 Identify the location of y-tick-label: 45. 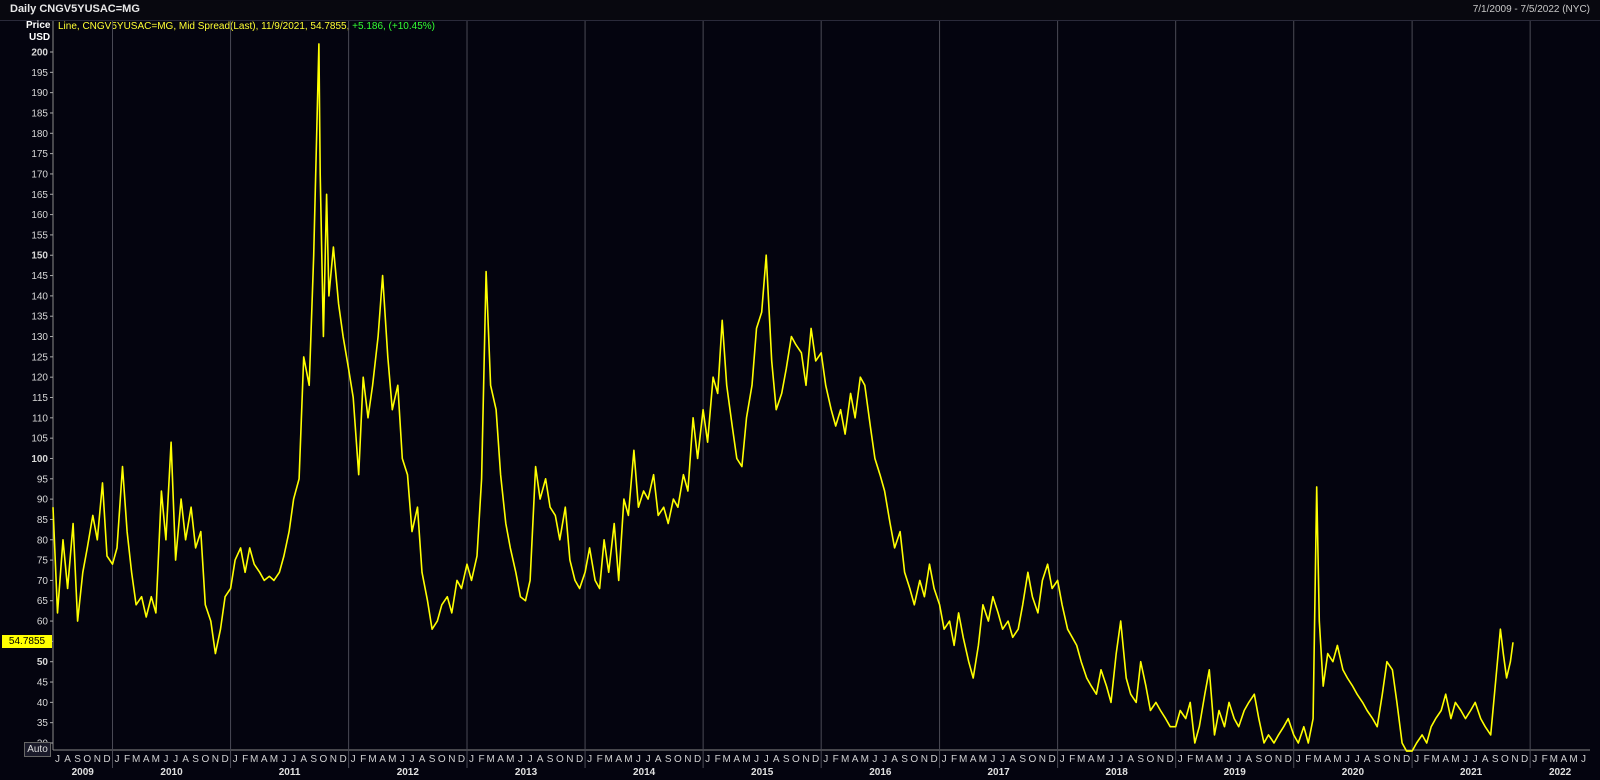
(43, 683).